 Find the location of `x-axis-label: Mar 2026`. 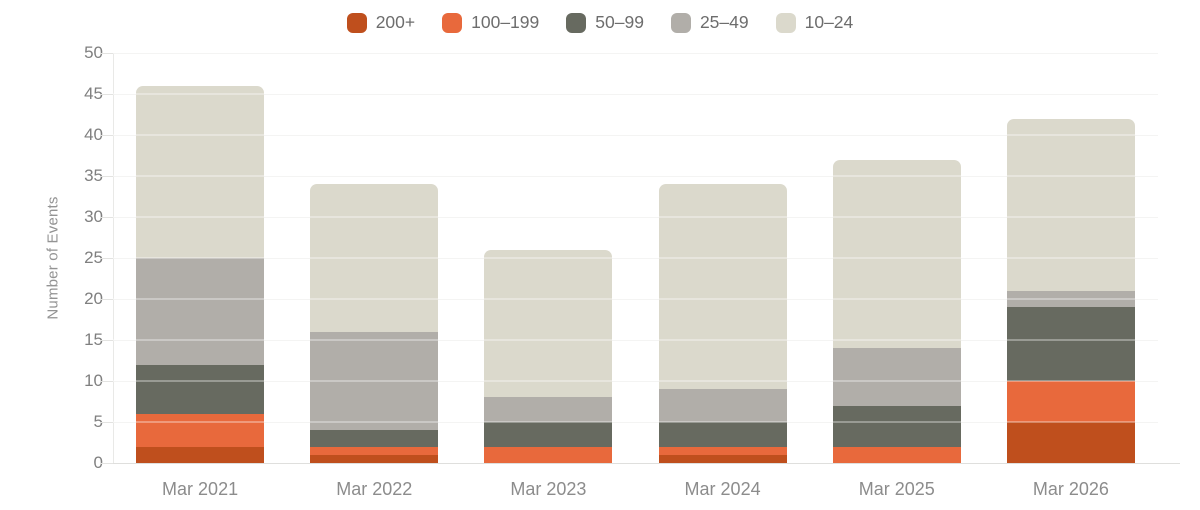

x-axis-label: Mar 2026 is located at coordinates (1070, 489).